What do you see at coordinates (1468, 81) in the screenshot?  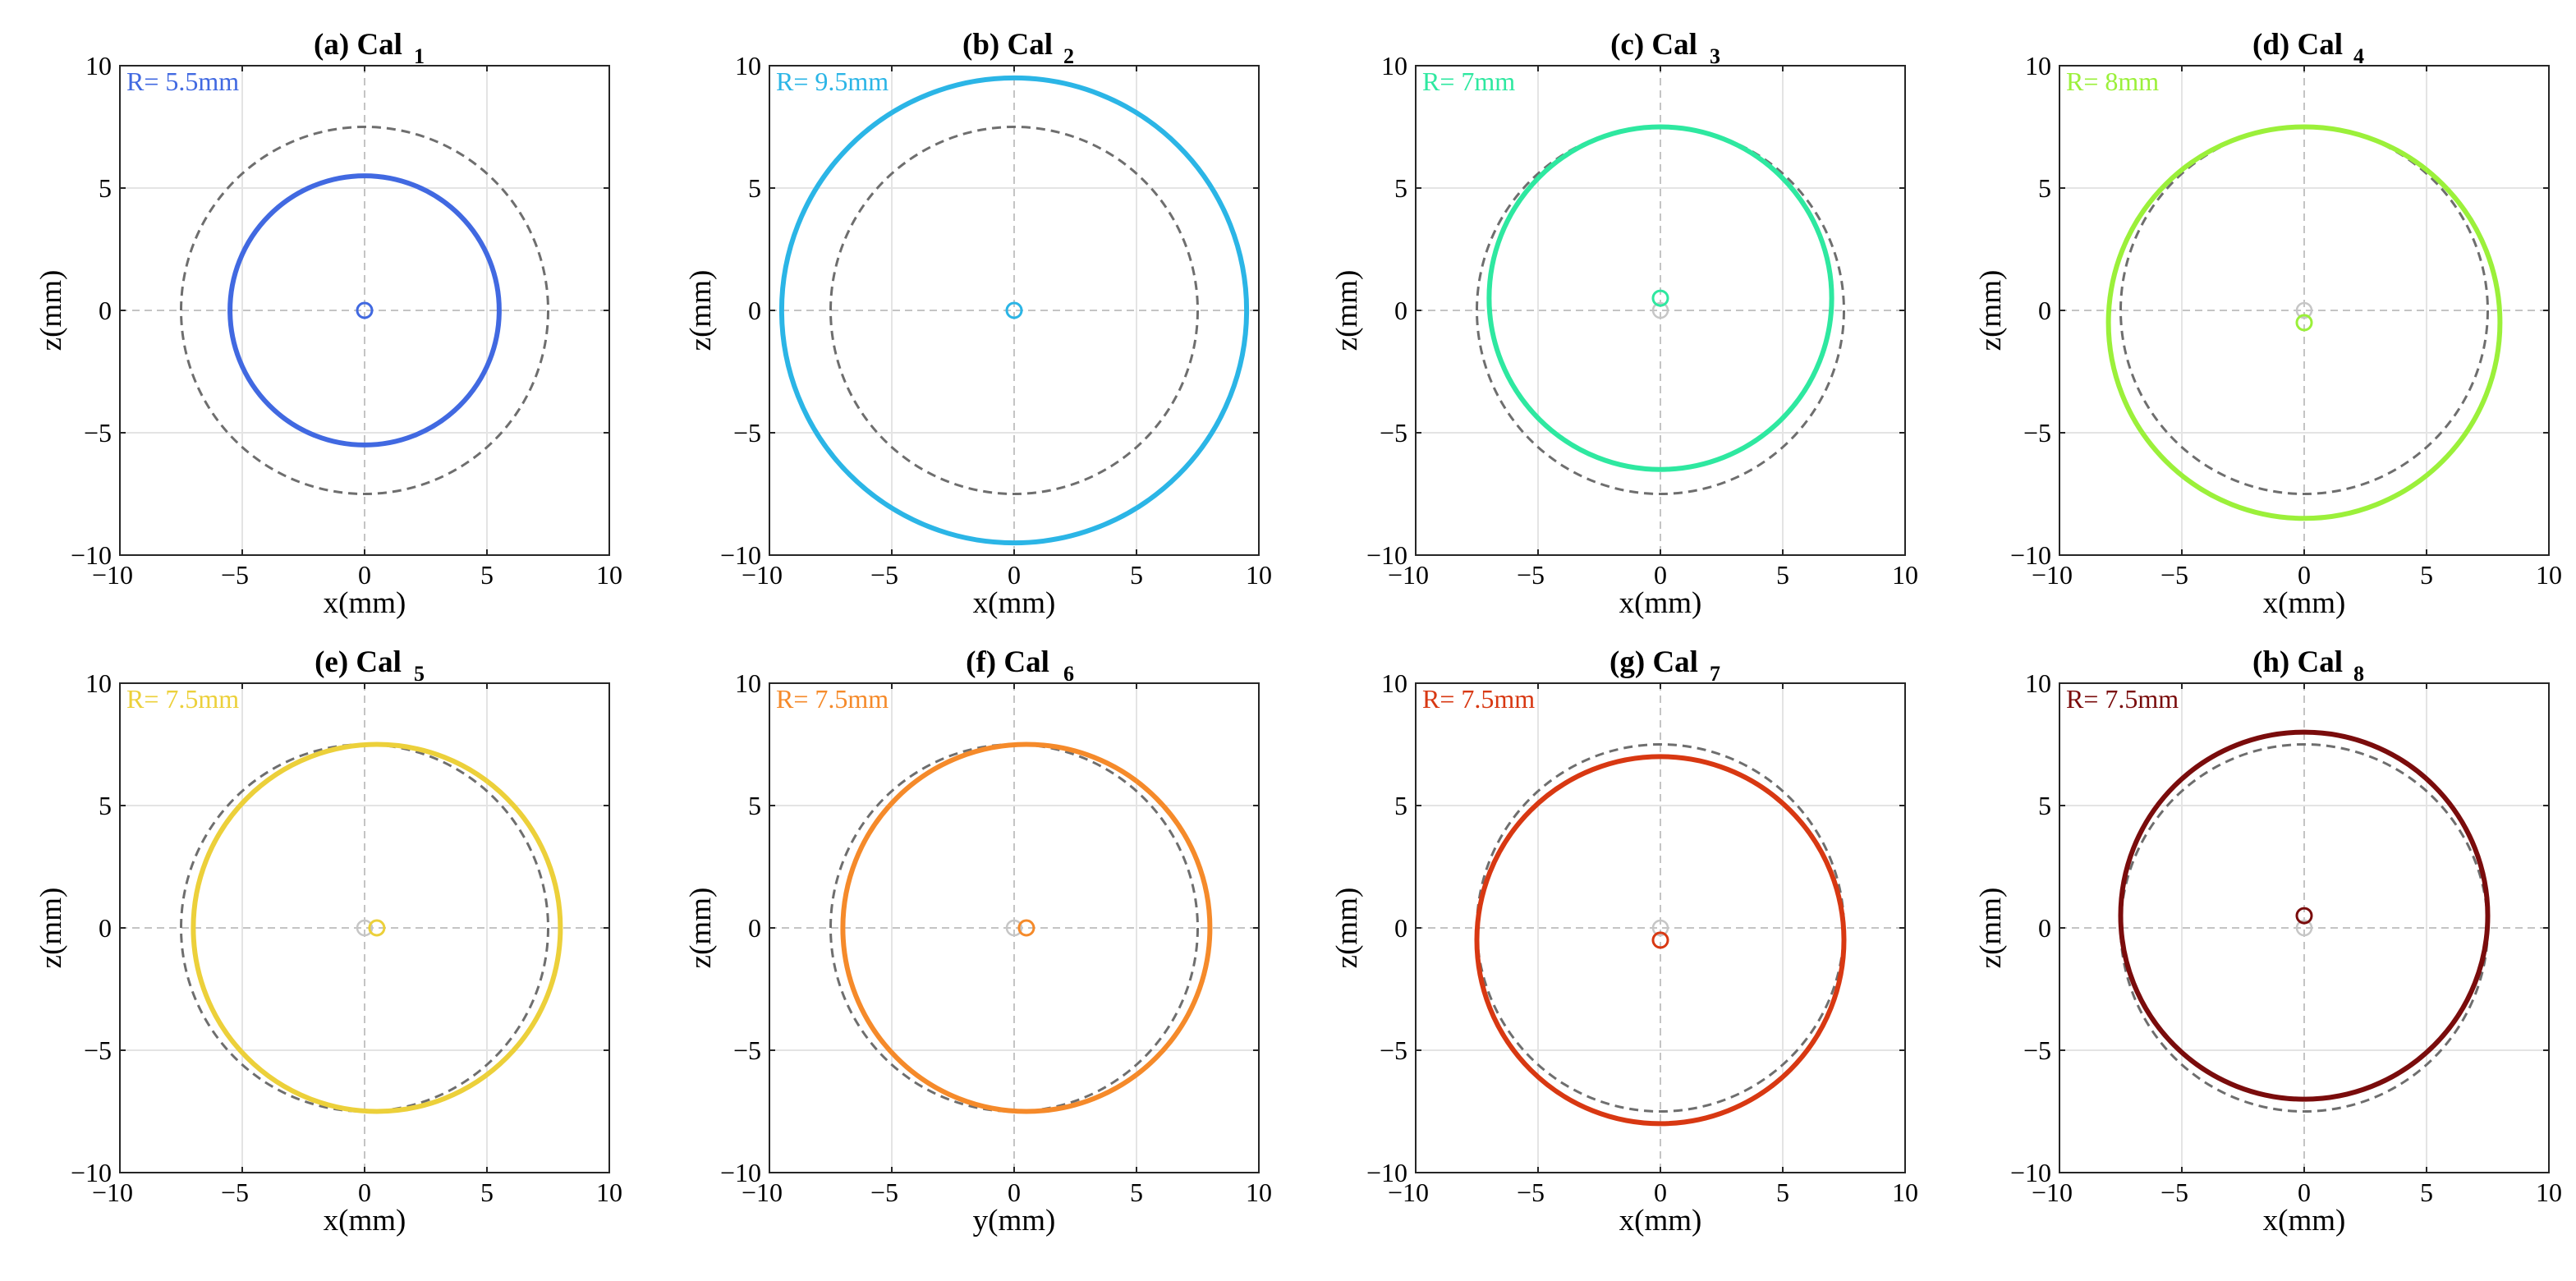 I see `radius-label: R= 7mm` at bounding box center [1468, 81].